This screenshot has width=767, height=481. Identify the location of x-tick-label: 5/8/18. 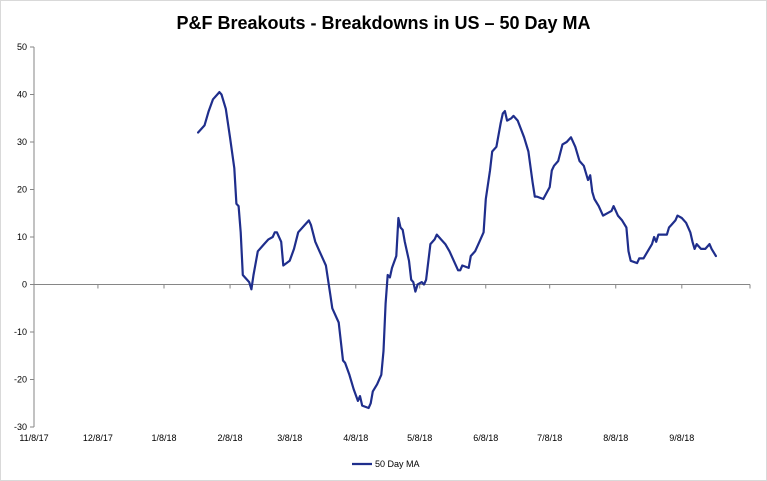
(419, 438).